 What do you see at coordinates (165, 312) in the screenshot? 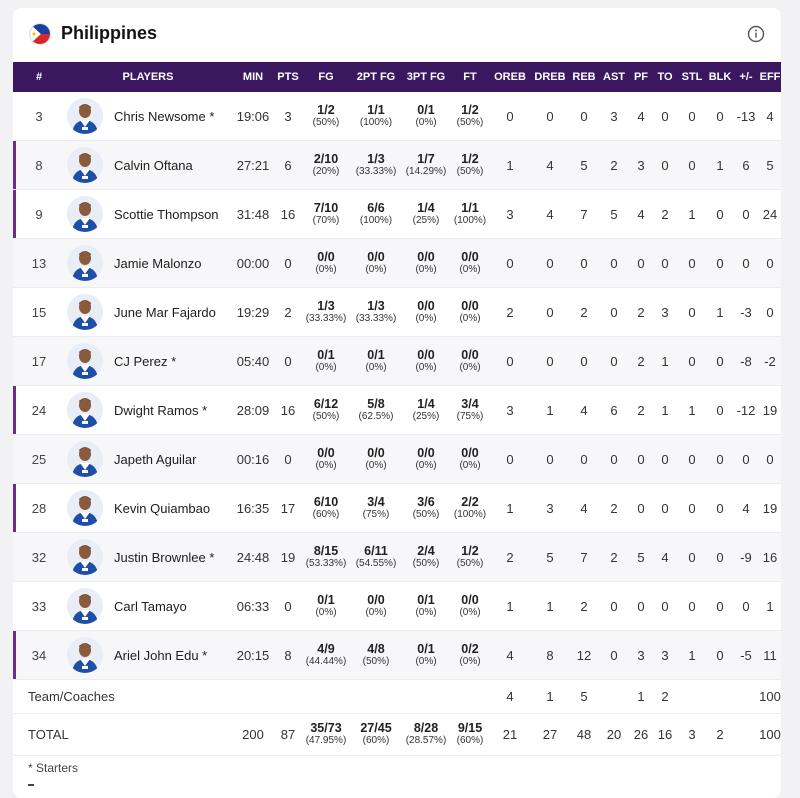
I see `player-name: June Mar Fajardo` at bounding box center [165, 312].